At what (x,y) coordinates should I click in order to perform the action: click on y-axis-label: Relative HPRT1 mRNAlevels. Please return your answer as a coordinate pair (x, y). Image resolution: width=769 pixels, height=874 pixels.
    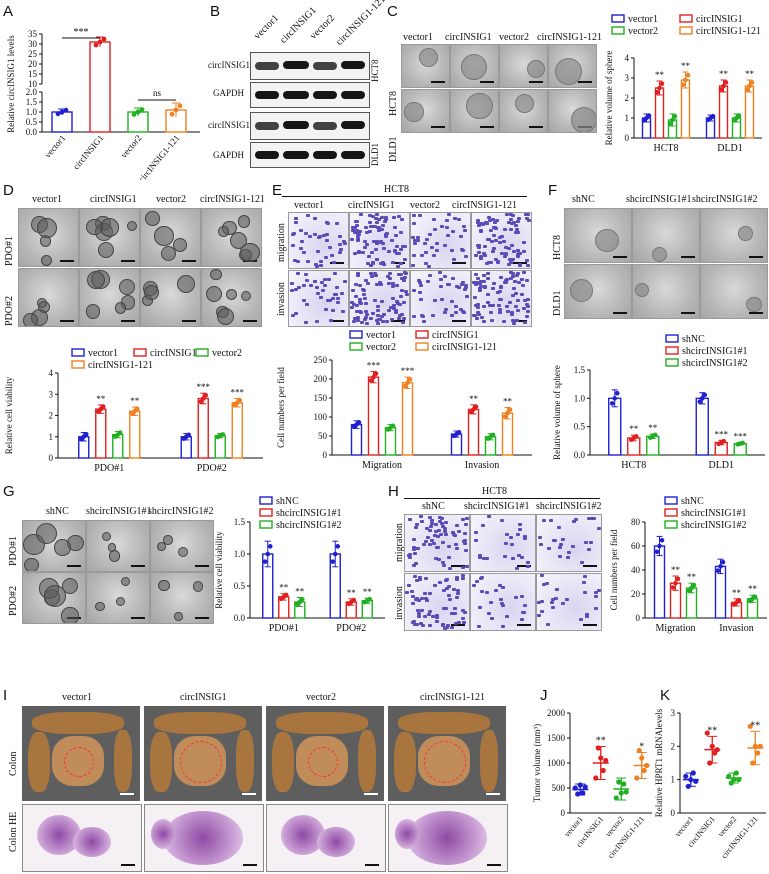
    Looking at the image, I should click on (659, 762).